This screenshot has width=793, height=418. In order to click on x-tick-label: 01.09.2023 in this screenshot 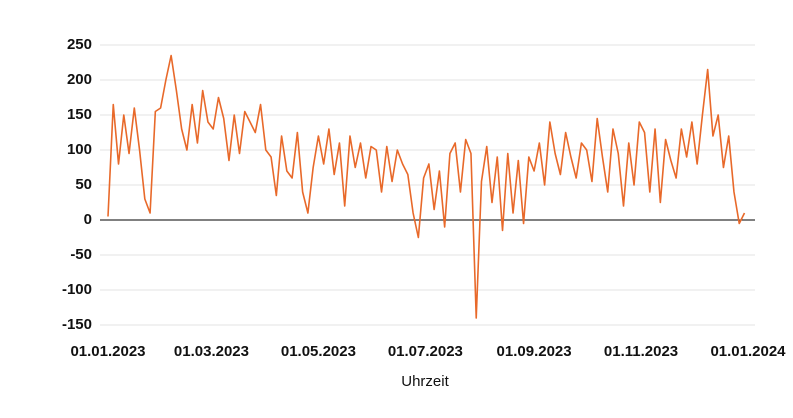, I will do `click(534, 351)`.